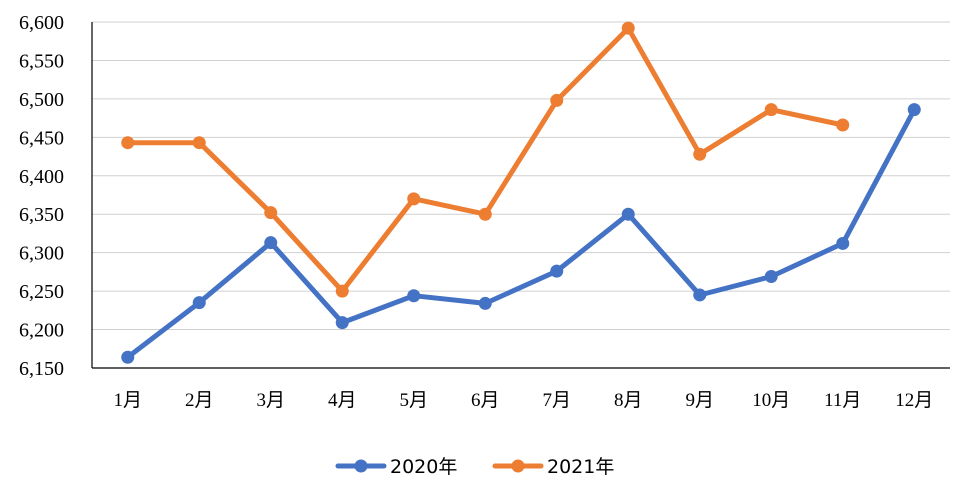 Image resolution: width=956 pixels, height=482 pixels. What do you see at coordinates (41, 100) in the screenshot?
I see `y-tick-label: 6,500` at bounding box center [41, 100].